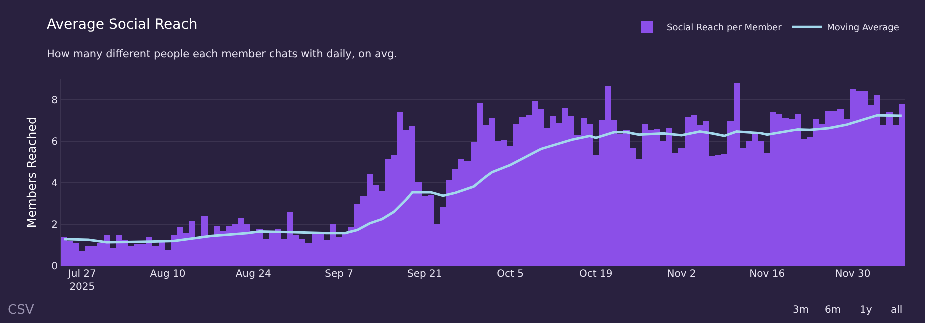 This screenshot has width=925, height=323. What do you see at coordinates (863, 29) in the screenshot?
I see `legend-label: Moving Average` at bounding box center [863, 29].